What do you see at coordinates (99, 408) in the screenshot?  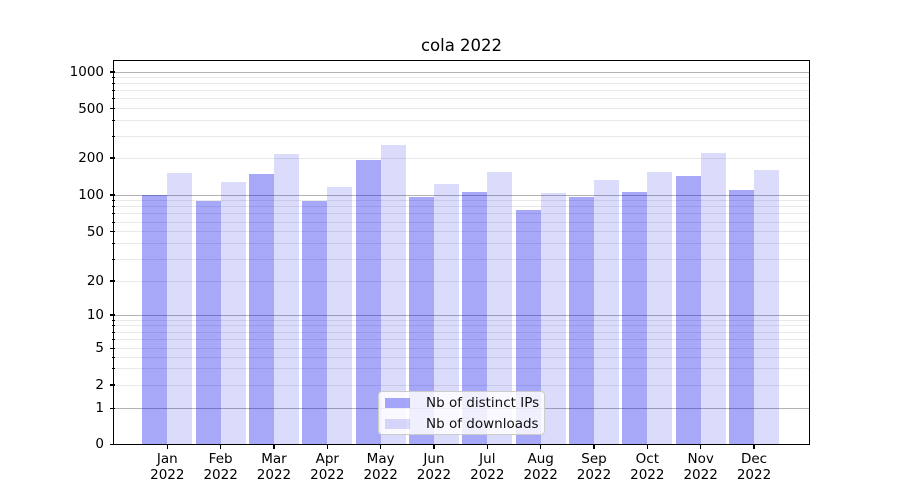 I see `y-tick-label: 1` at bounding box center [99, 408].